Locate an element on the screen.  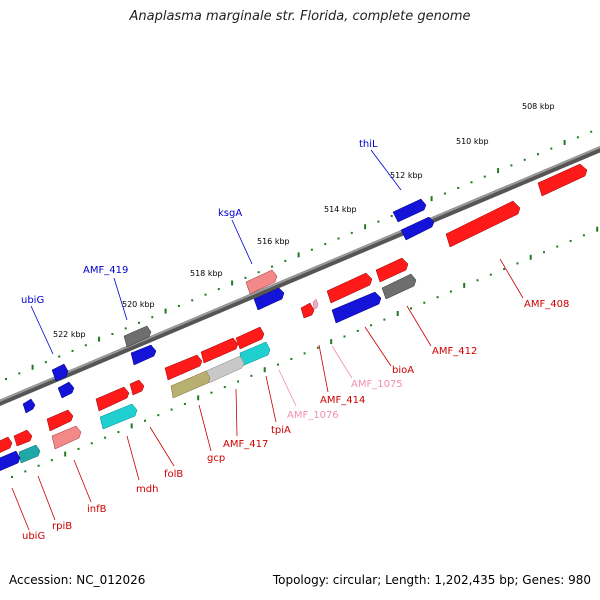
scale-label: 518 kbp is located at coordinates (206, 273).